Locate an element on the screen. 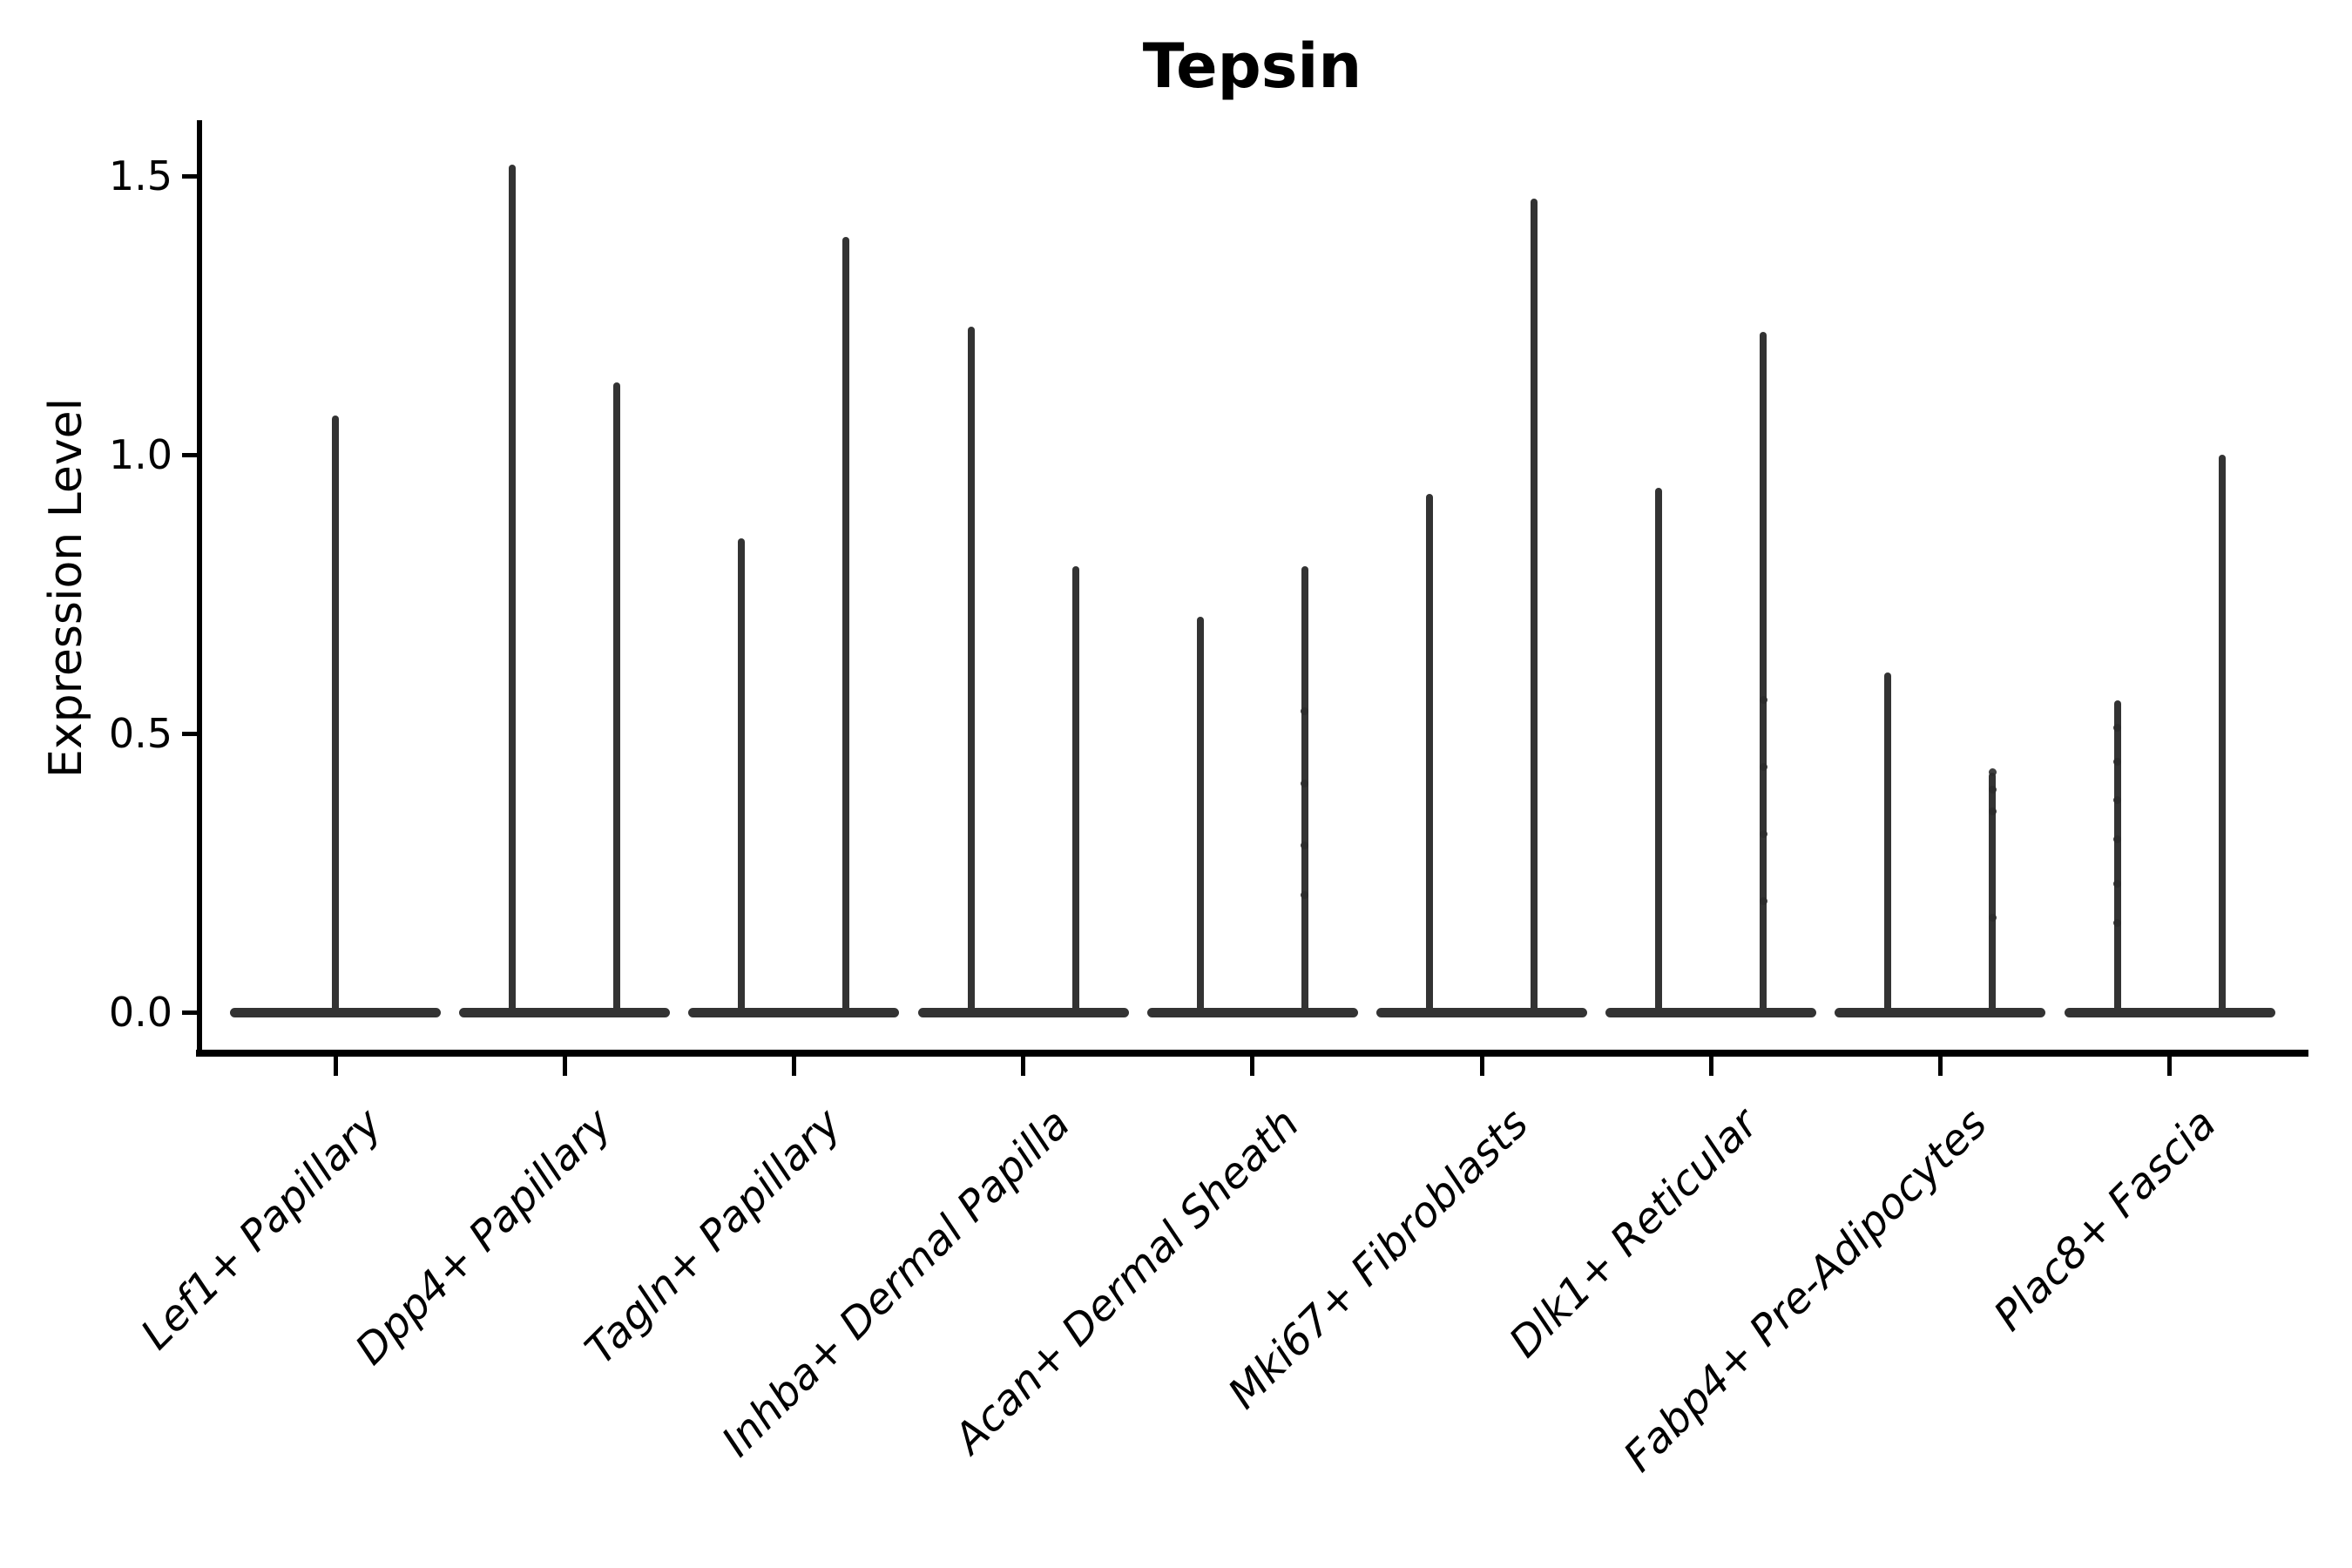  y-axis-label: Expression Level is located at coordinates (66, 588).